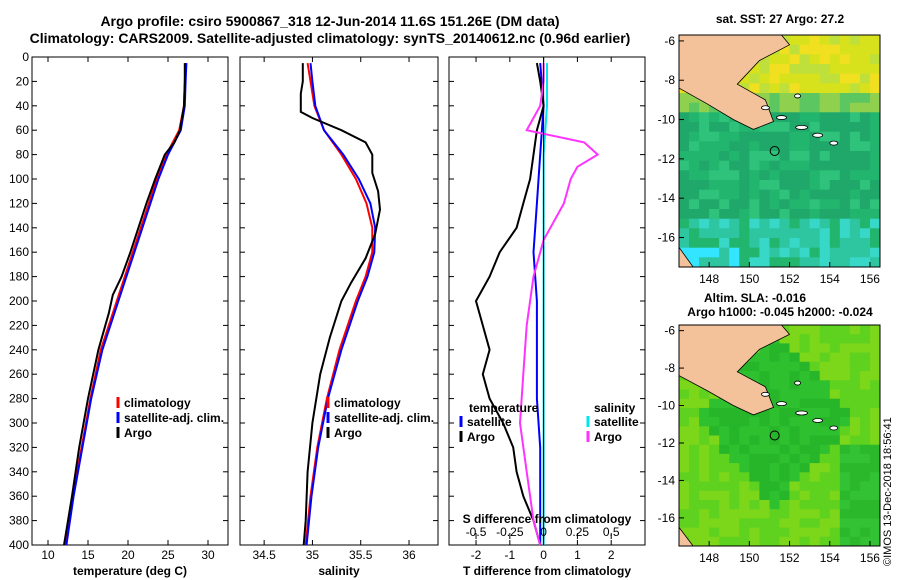  What do you see at coordinates (578, 532) in the screenshot?
I see `secondary-tick-label: 0.25` at bounding box center [578, 532].